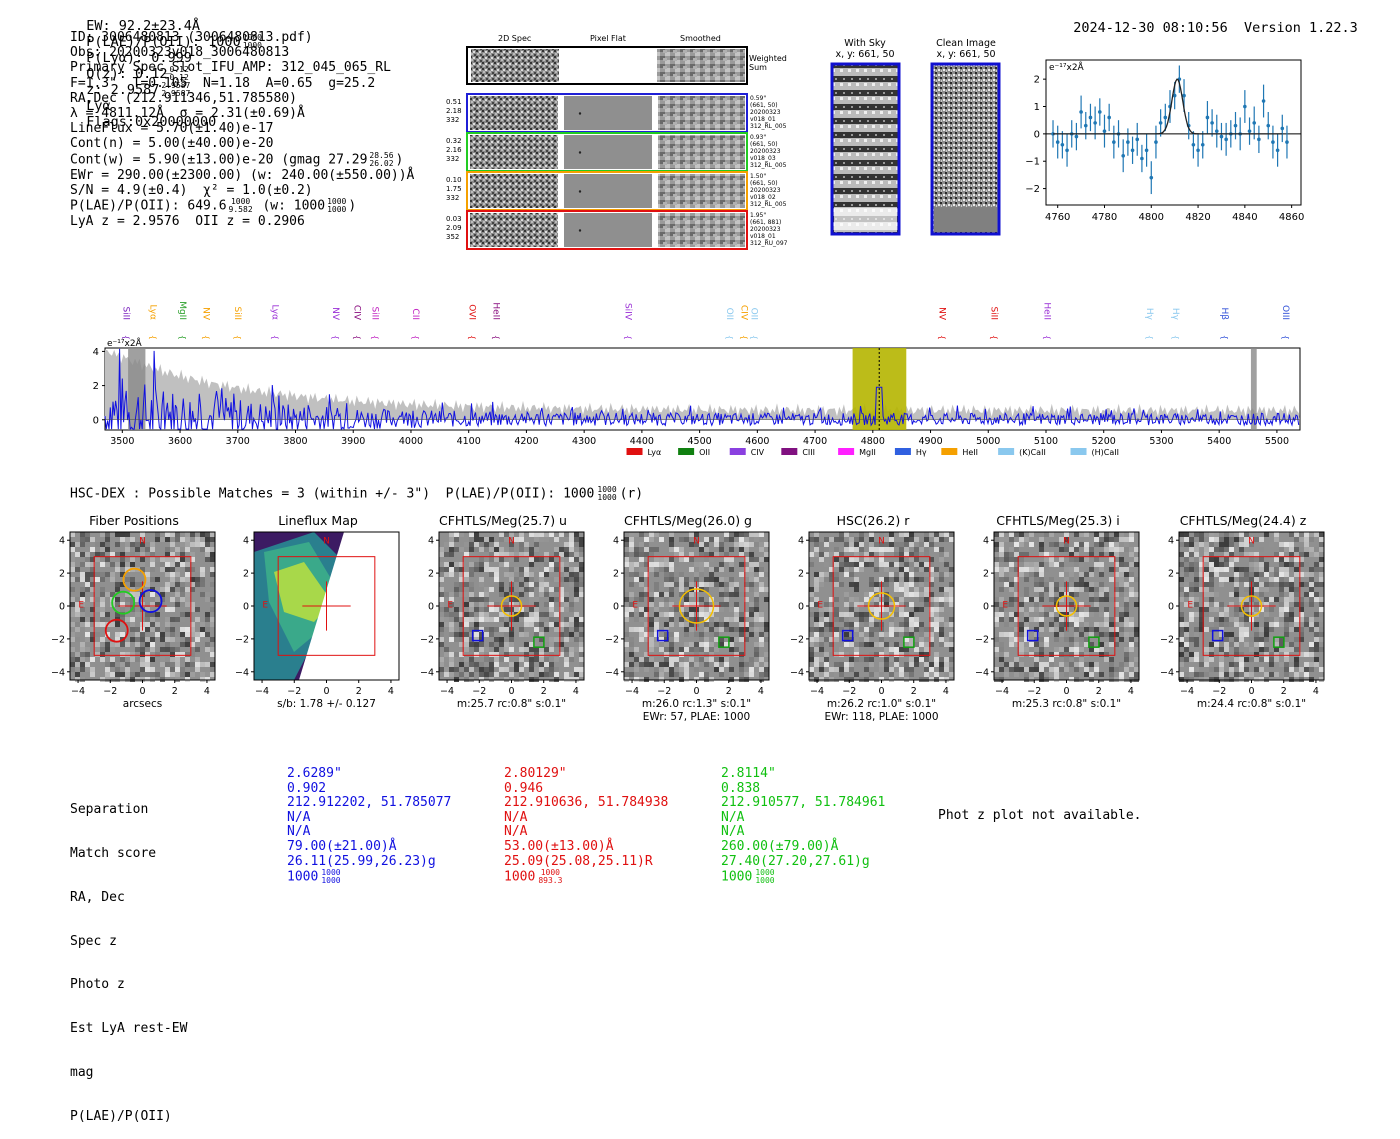 The width and height of the screenshot is (1400, 1139). Describe the element at coordinates (949, 451) in the screenshot. I see `legend-swatch` at that location.